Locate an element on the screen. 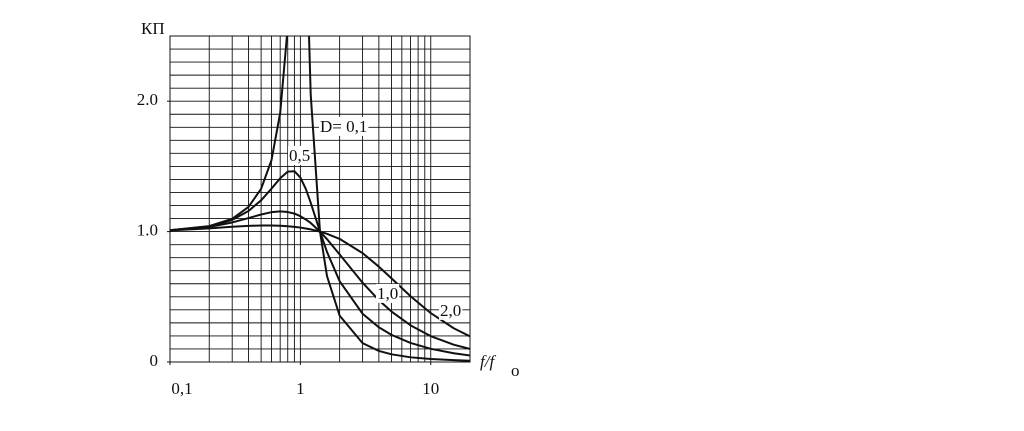 This screenshot has width=1024, height=431. curve-label: 1,0 is located at coordinates (387, 293).